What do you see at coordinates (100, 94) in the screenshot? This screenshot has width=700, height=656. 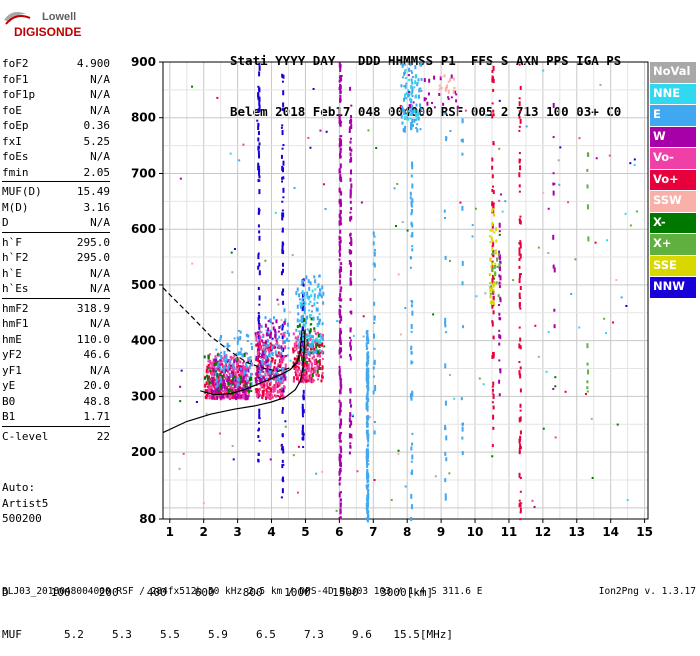 I see `param-value: N/A` at bounding box center [100, 94].